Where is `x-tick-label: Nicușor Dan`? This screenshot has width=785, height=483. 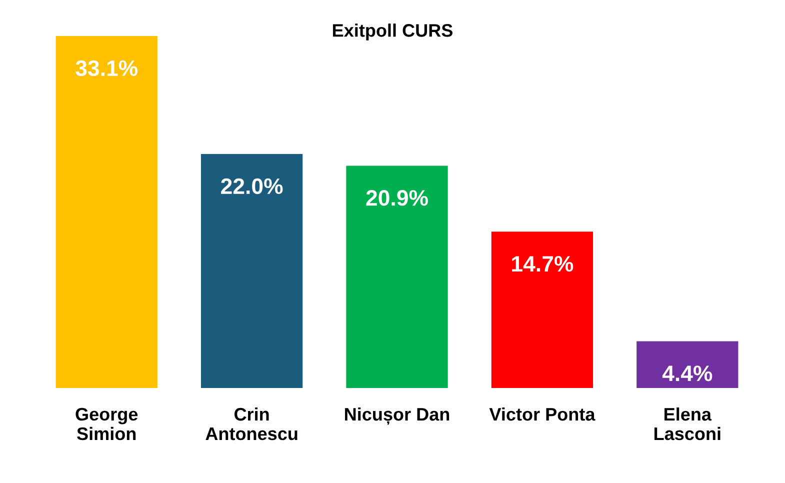
x-tick-label: Nicușor Dan is located at coordinates (397, 416).